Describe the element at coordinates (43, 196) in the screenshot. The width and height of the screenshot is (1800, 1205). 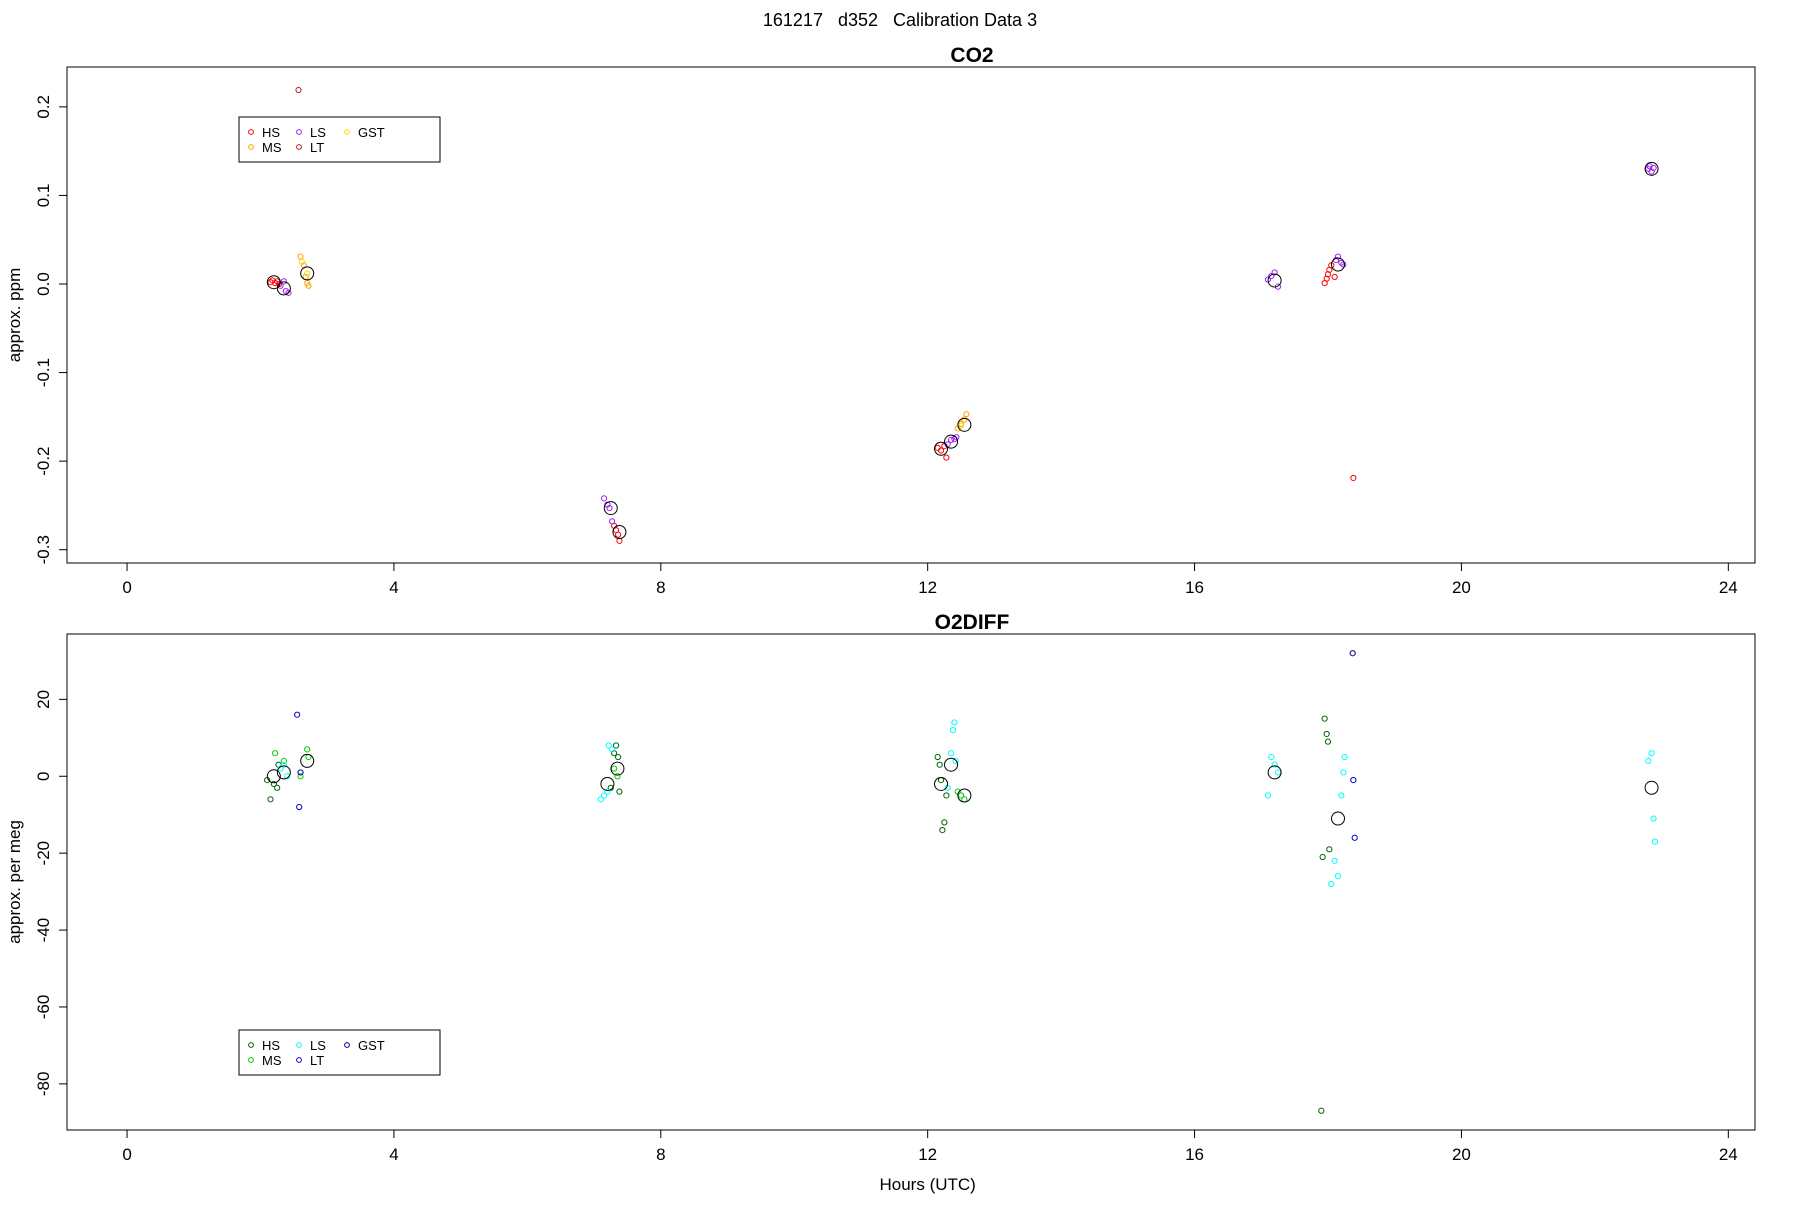
I see `y-tick-label: 0.1` at that location.